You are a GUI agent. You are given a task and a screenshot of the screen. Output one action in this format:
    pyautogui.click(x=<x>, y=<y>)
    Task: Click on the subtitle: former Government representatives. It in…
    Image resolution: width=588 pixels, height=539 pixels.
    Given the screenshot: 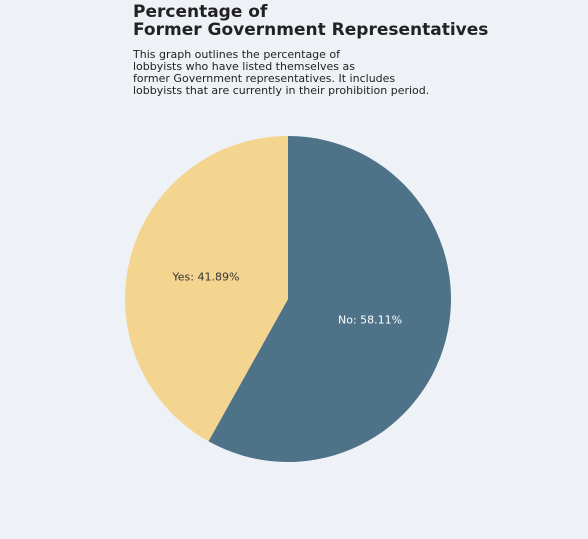 What is the action you would take?
    pyautogui.click(x=264, y=78)
    